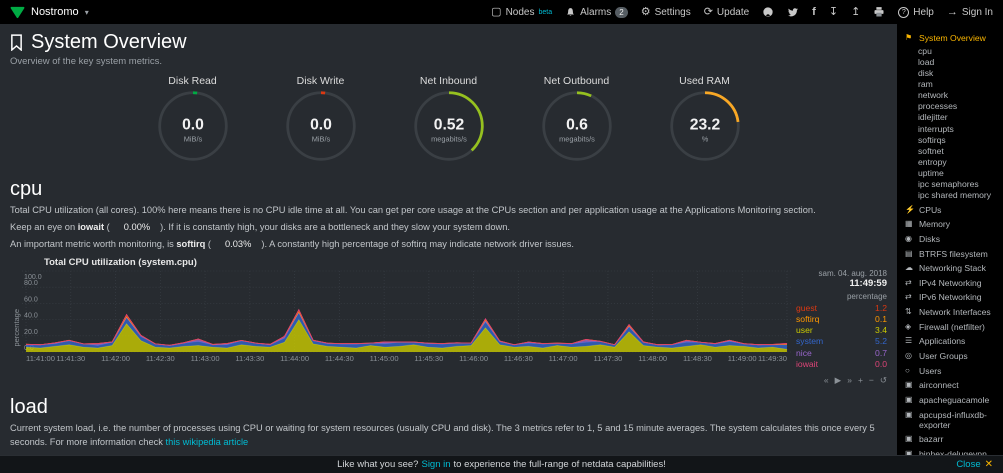 This screenshot has height=473, width=1003. What do you see at coordinates (932, 139) in the screenshot?
I see `sidebar-item-label: softirqs` at bounding box center [932, 139].